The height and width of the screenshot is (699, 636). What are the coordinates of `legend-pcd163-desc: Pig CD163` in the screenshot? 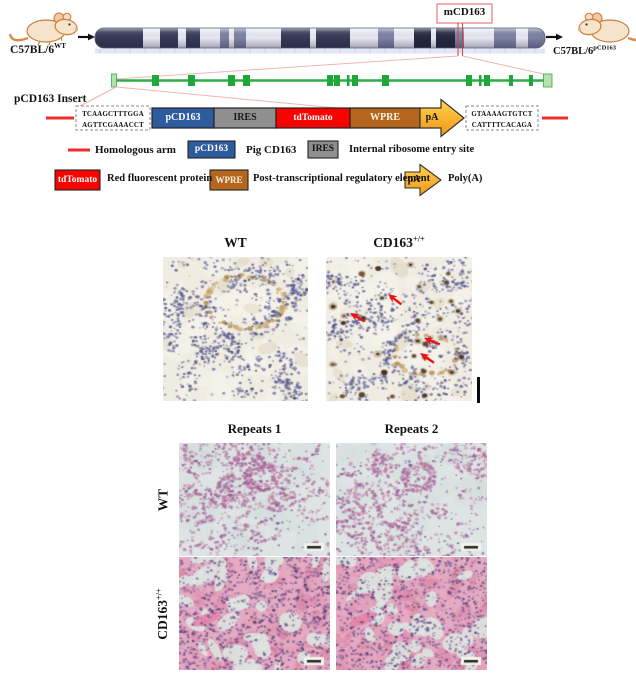 It's located at (271, 150).